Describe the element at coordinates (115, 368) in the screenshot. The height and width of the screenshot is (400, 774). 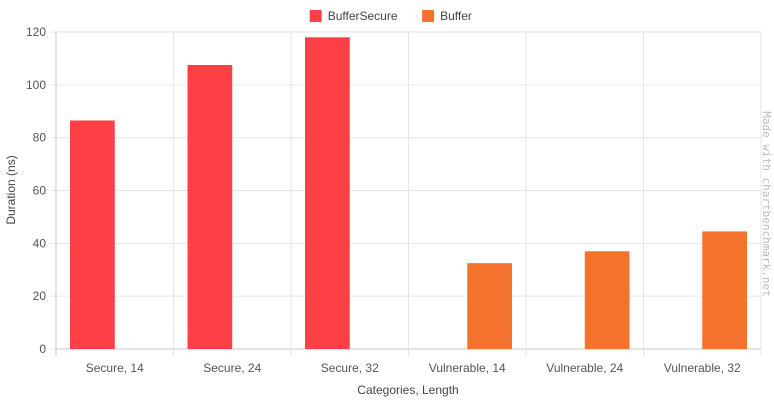
I see `x-tick-label: Secure, 14` at that location.